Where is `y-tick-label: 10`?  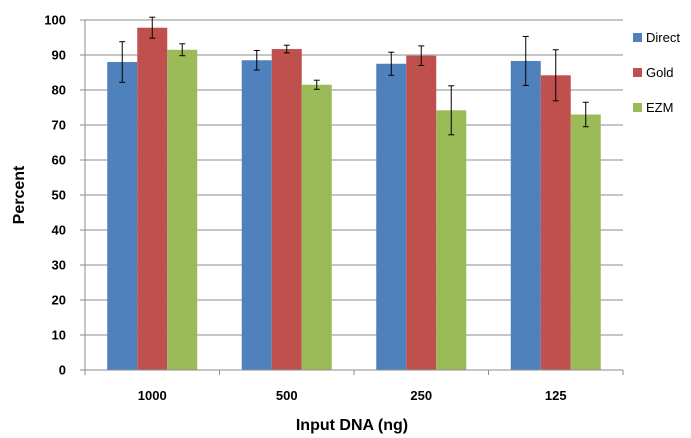
y-tick-label: 10 is located at coordinates (59, 335).